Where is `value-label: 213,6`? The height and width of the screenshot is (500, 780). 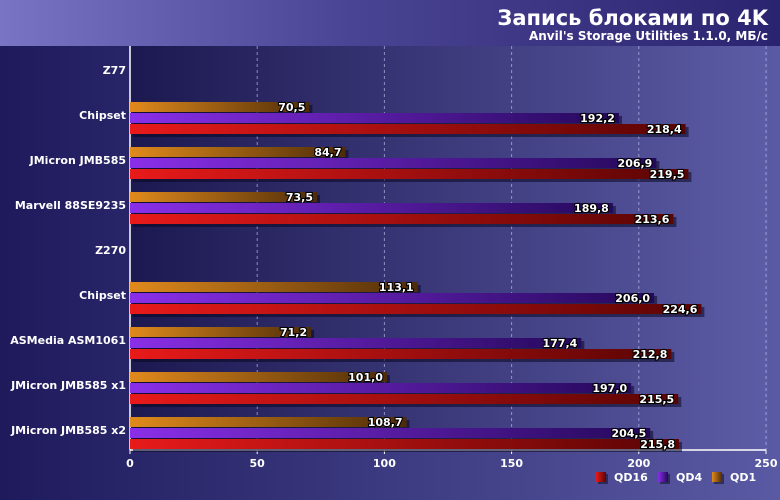 value-label: 213,6 is located at coordinates (652, 219).